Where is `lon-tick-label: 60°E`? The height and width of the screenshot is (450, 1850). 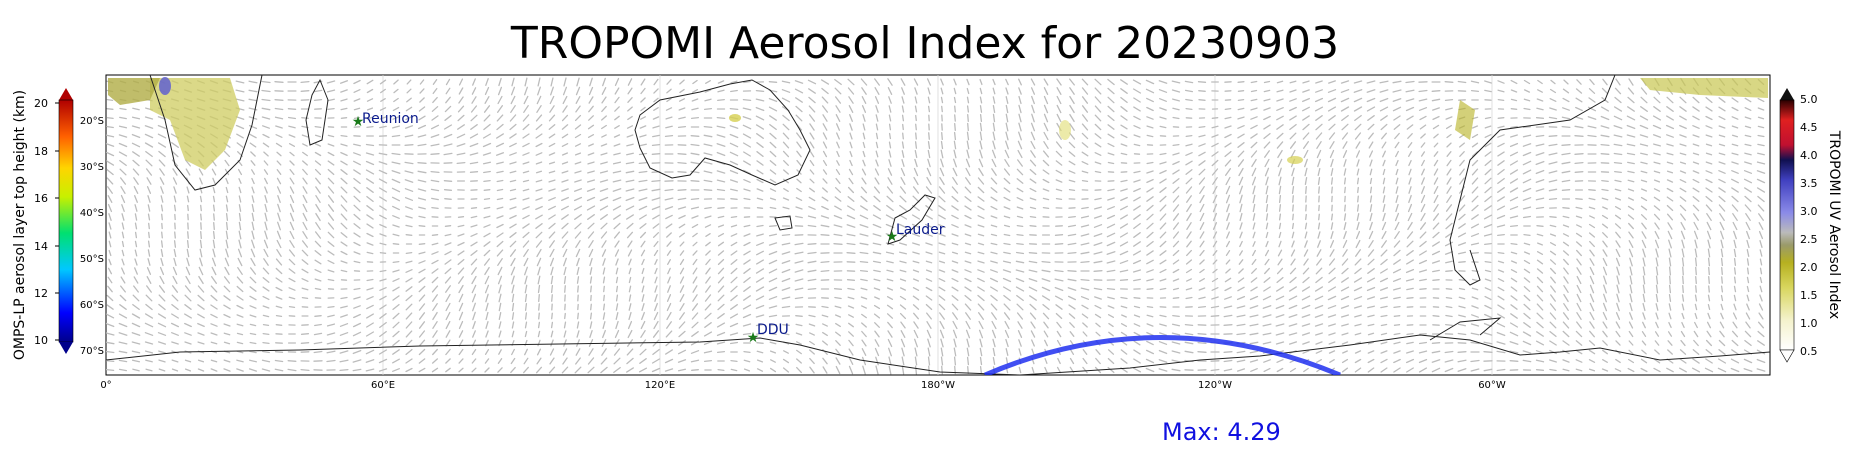 lon-tick-label: 60°E is located at coordinates (383, 385).